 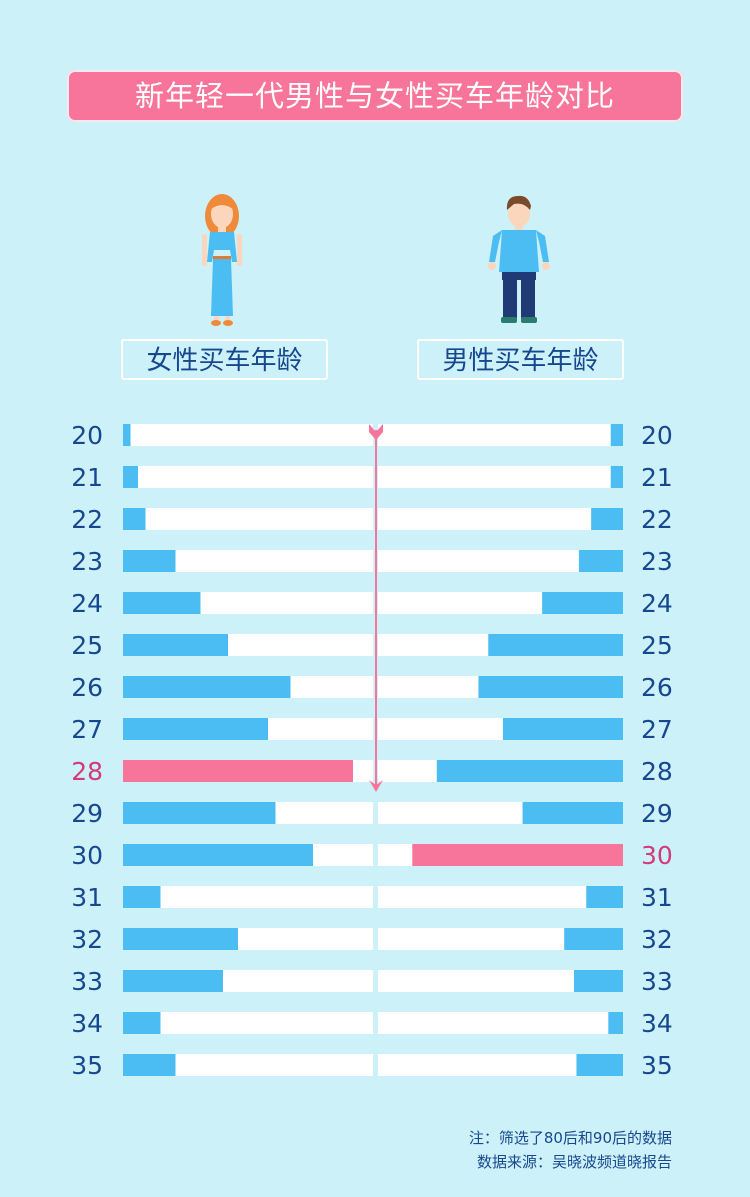 I want to click on arrow-tail-icon, so click(x=376, y=432).